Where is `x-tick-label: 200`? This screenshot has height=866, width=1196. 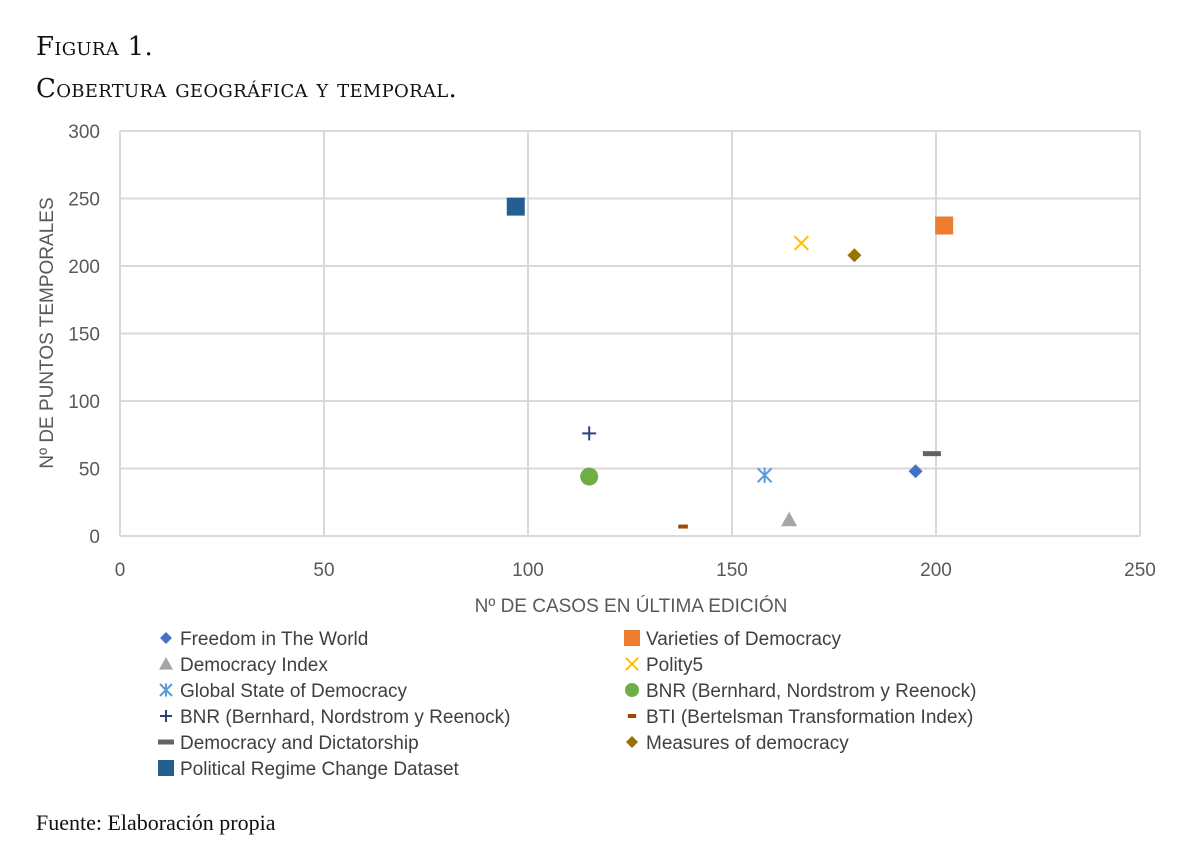 x-tick-label: 200 is located at coordinates (936, 570).